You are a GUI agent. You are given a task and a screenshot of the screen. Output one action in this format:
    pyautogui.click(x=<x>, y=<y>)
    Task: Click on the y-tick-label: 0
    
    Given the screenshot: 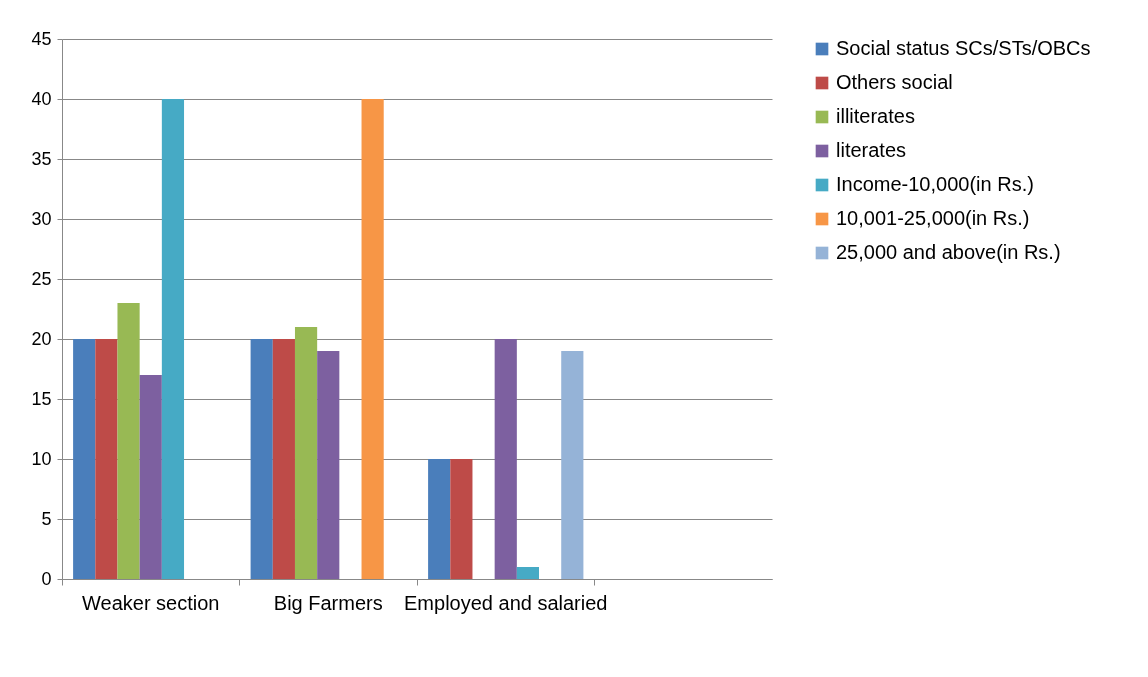 What is the action you would take?
    pyautogui.click(x=46, y=578)
    